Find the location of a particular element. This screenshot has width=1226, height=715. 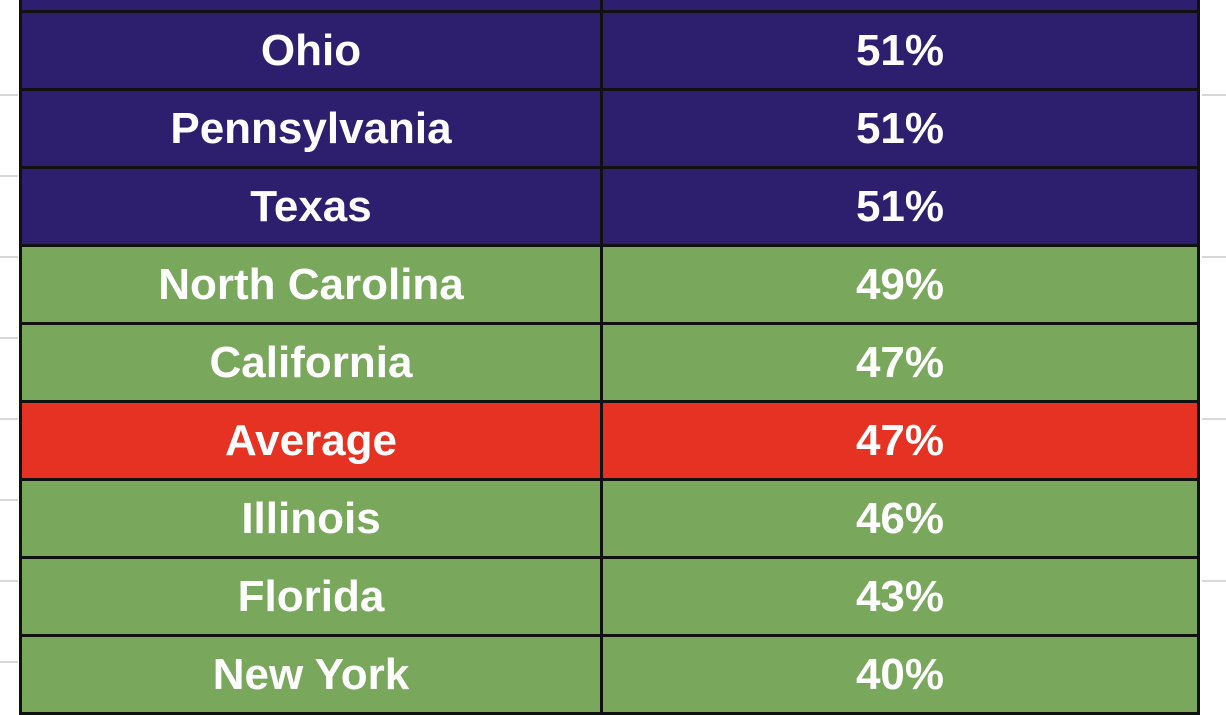

state-cell: Illinois is located at coordinates (311, 518).